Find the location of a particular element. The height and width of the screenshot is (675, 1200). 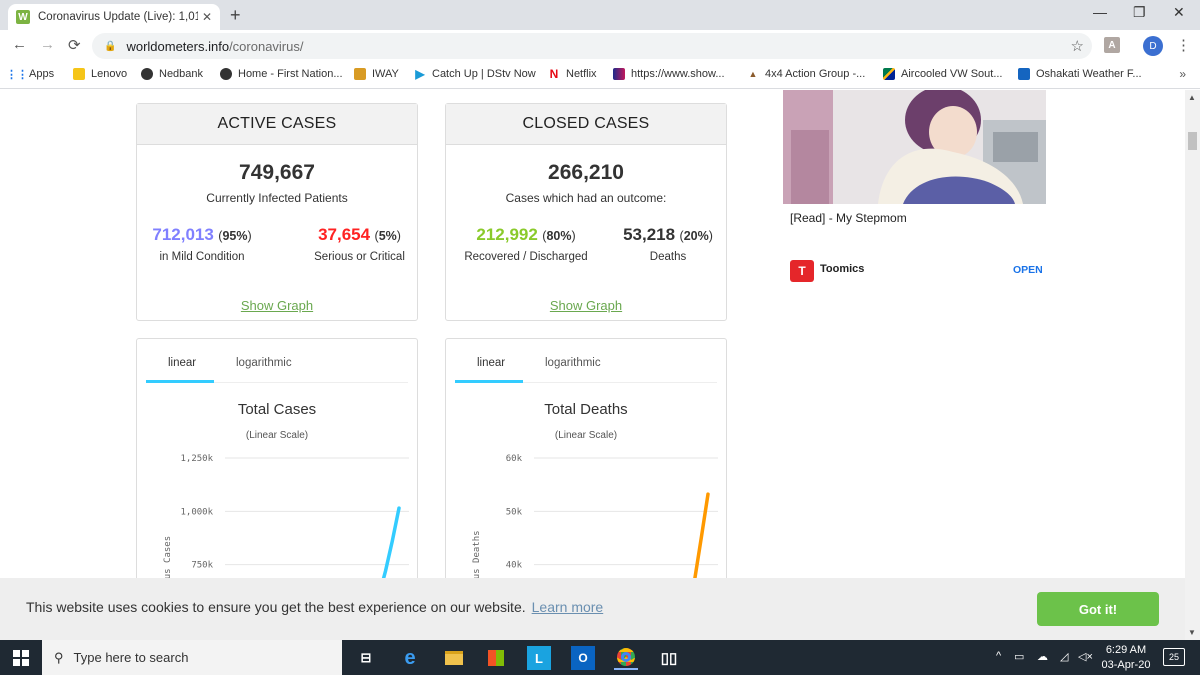

chart-subtitle: (Linear Scale) is located at coordinates (277, 435).